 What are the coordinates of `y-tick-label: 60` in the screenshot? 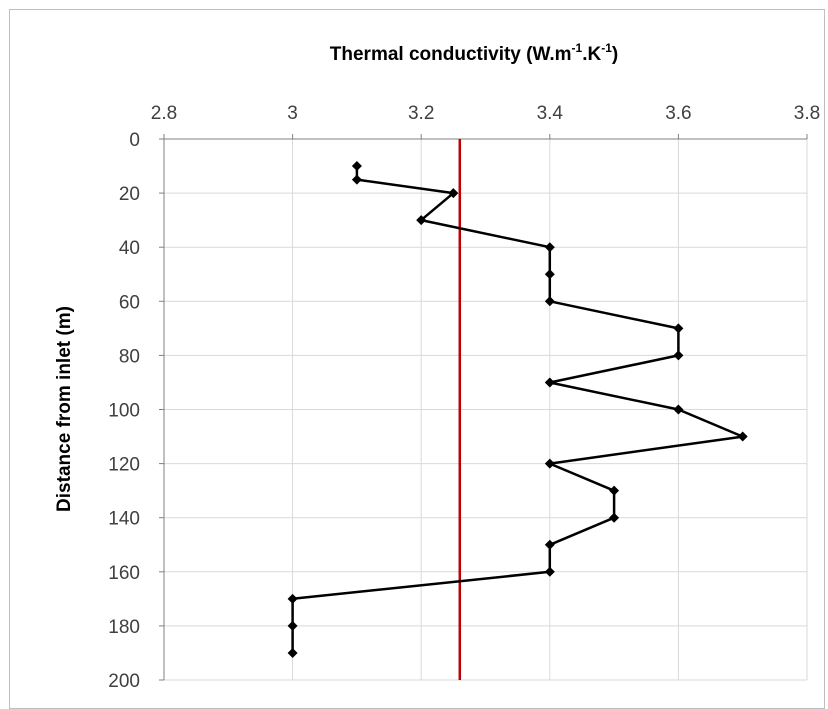 It's located at (129, 302).